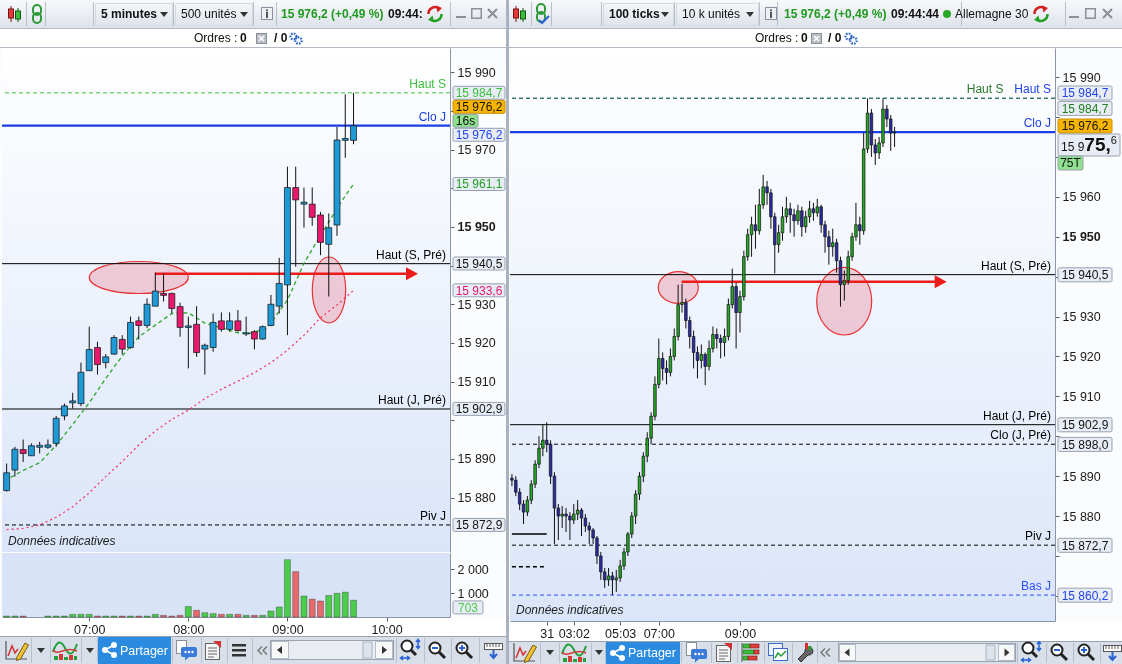 The height and width of the screenshot is (664, 1122). Describe the element at coordinates (992, 14) in the screenshot. I see `text: Allemagne 30` at that location.